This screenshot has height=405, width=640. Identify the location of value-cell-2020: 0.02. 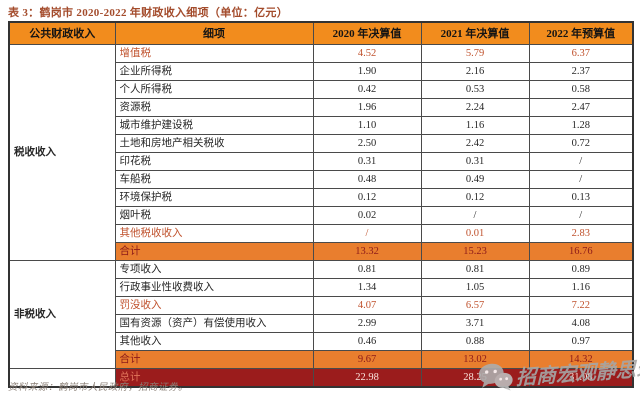
(367, 215).